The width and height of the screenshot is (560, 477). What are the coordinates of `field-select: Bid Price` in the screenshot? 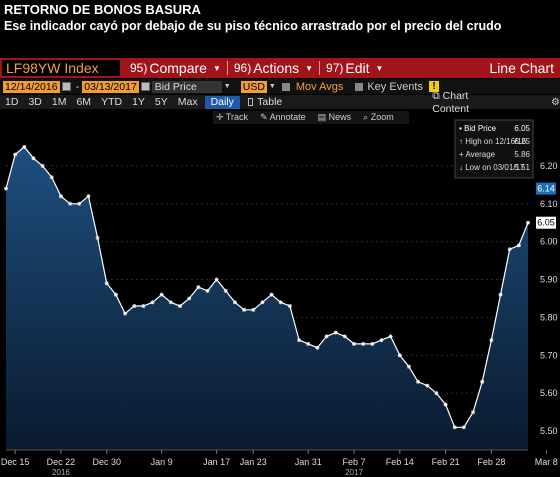 It's located at (186, 86).